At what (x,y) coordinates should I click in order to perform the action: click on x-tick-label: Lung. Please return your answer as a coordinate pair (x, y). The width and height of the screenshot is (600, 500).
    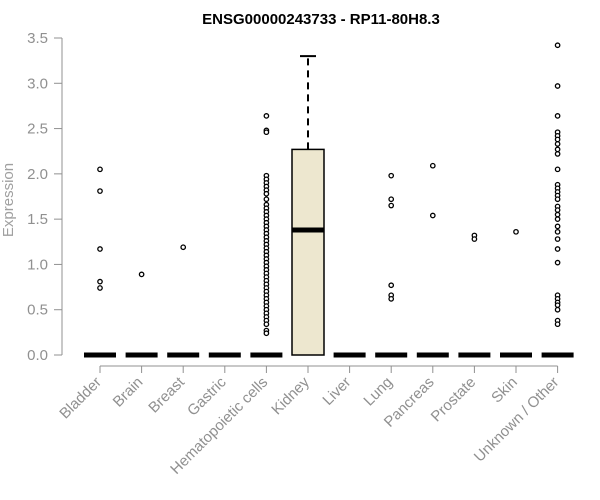
    Looking at the image, I should click on (378, 392).